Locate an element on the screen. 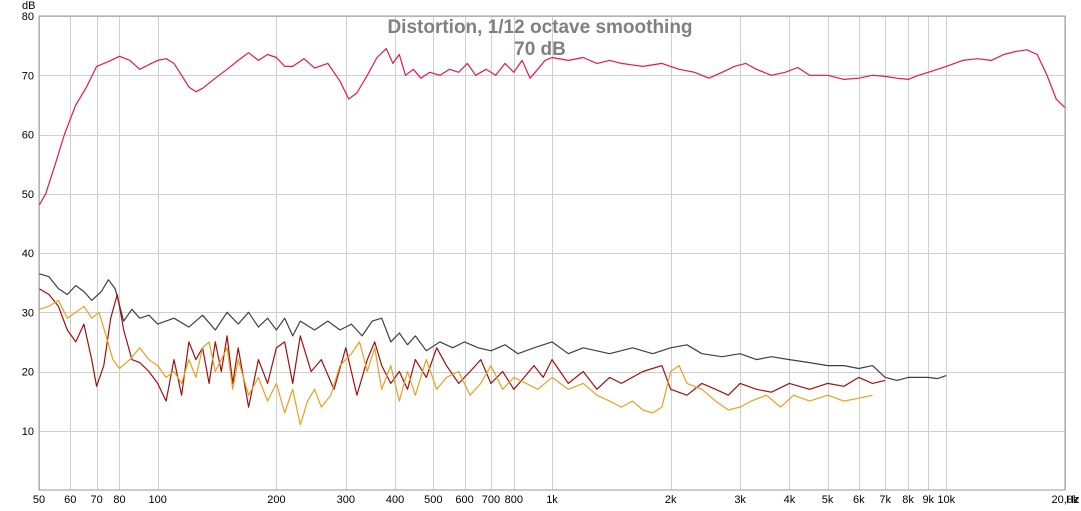 The width and height of the screenshot is (1081, 511). x-tick-label: 8k is located at coordinates (908, 500).